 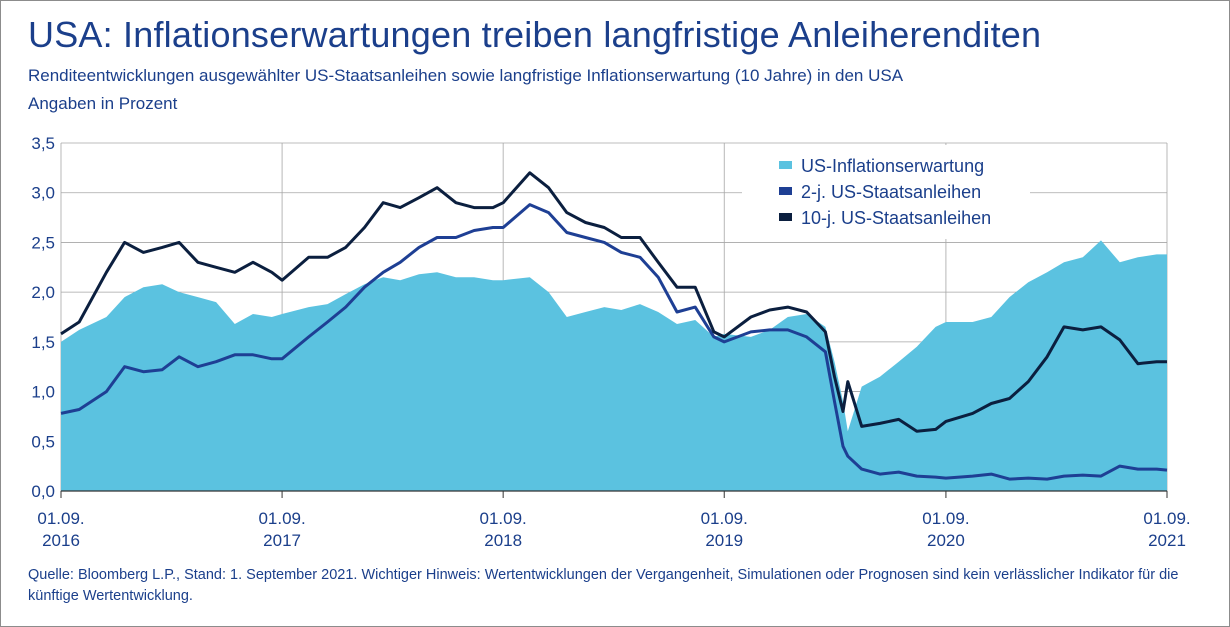 What do you see at coordinates (1167, 540) in the screenshot?
I see `x-tick-label-year: 2021` at bounding box center [1167, 540].